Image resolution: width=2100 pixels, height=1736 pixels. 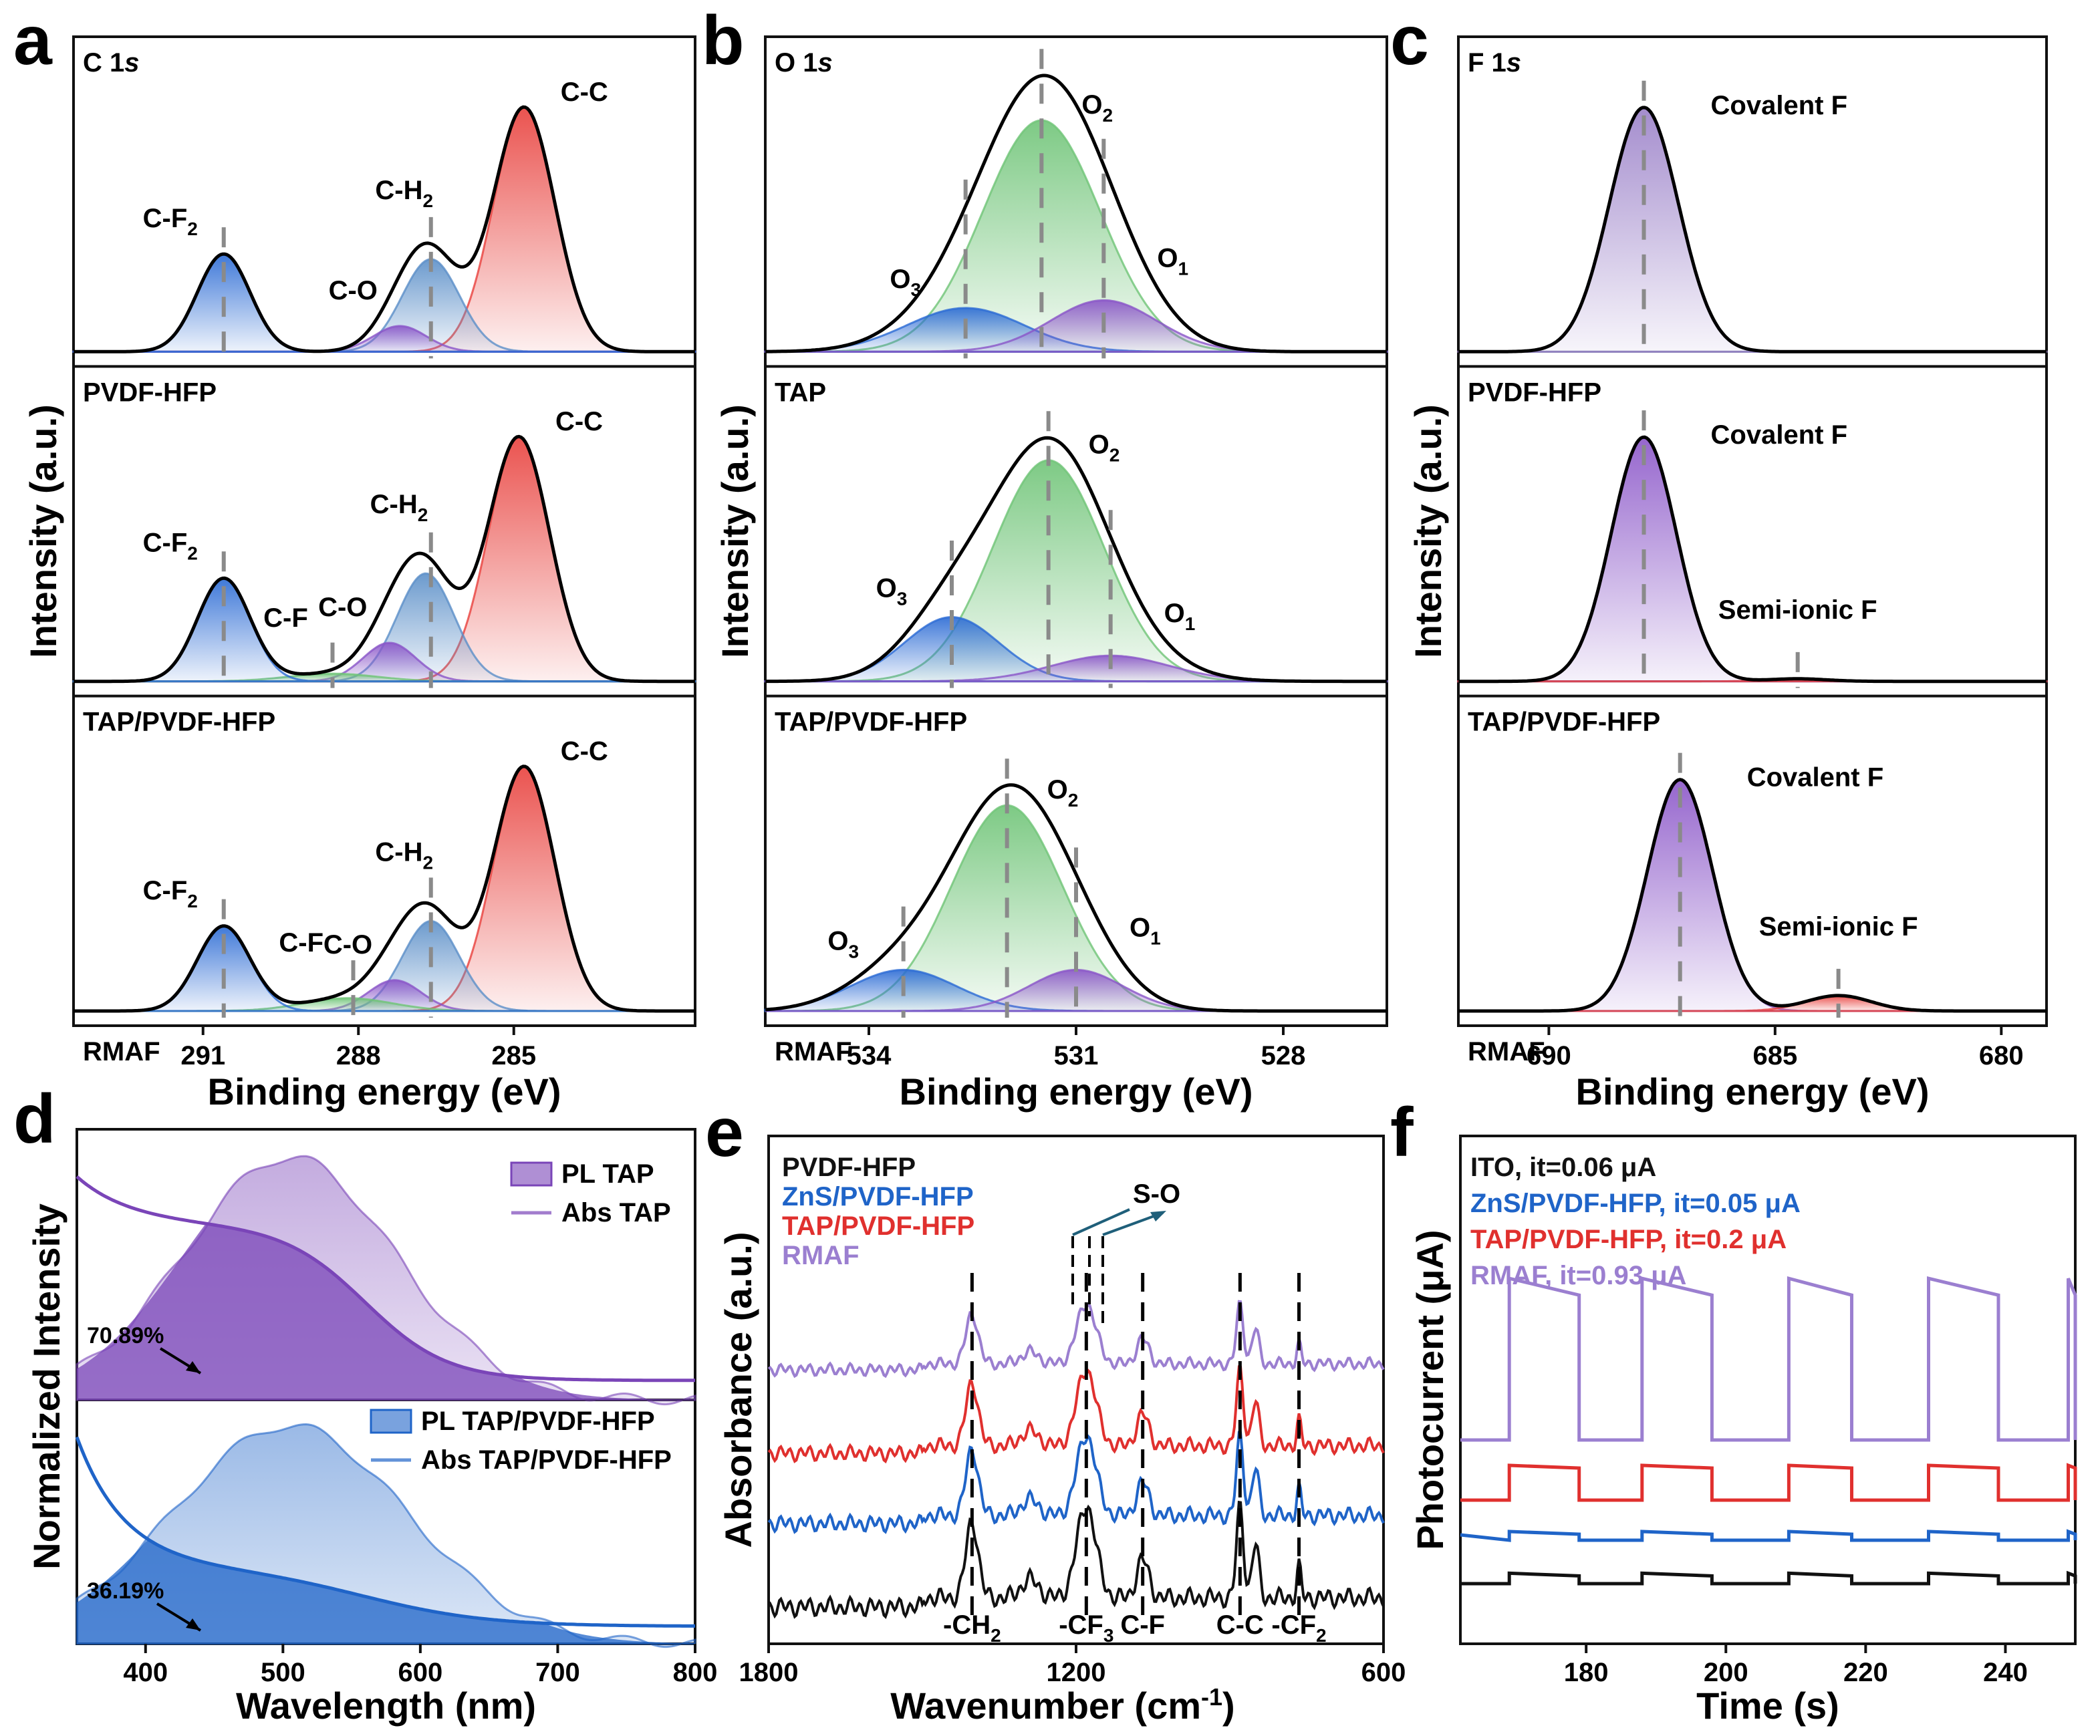 What do you see at coordinates (616, 1212) in the screenshot?
I see `legend-label: Abs TAP` at bounding box center [616, 1212].